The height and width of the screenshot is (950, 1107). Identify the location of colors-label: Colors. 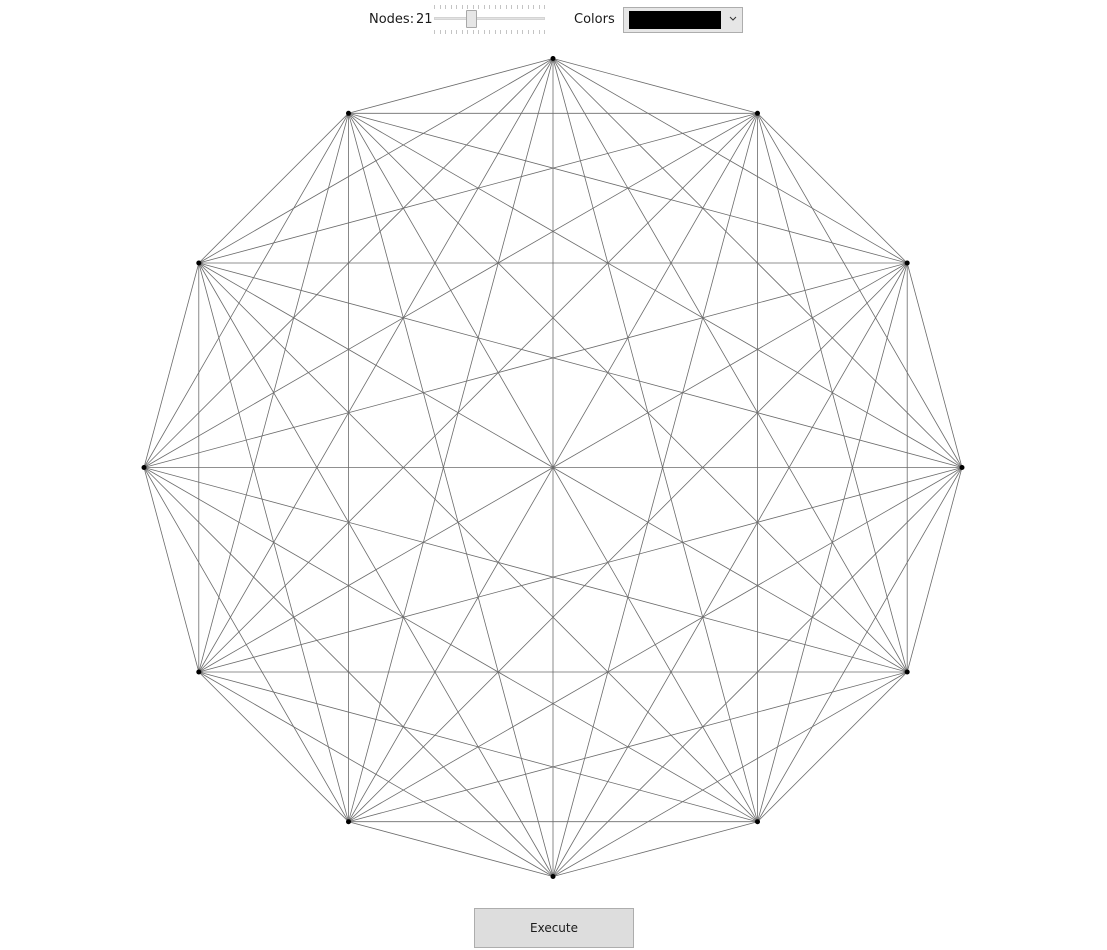
(594, 19).